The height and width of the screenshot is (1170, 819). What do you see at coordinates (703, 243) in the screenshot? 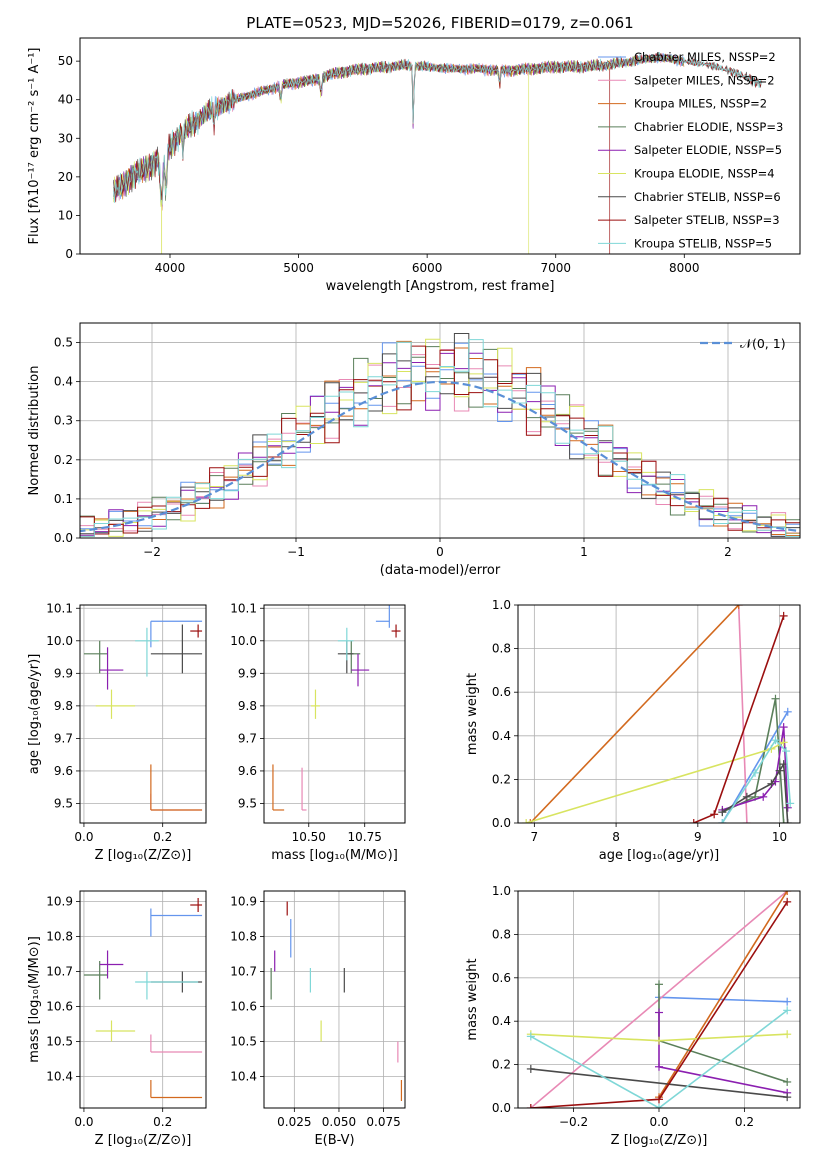
I see `legend-entry: Kroupa STELIB, NSSP=5` at bounding box center [703, 243].